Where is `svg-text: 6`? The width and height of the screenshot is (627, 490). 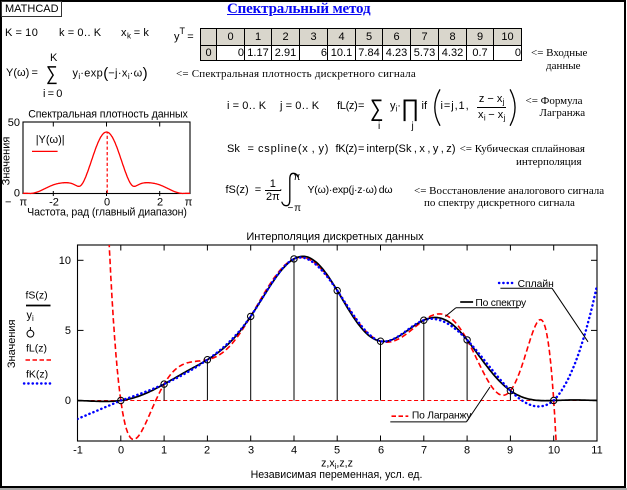 svg-text: 6 is located at coordinates (381, 451).